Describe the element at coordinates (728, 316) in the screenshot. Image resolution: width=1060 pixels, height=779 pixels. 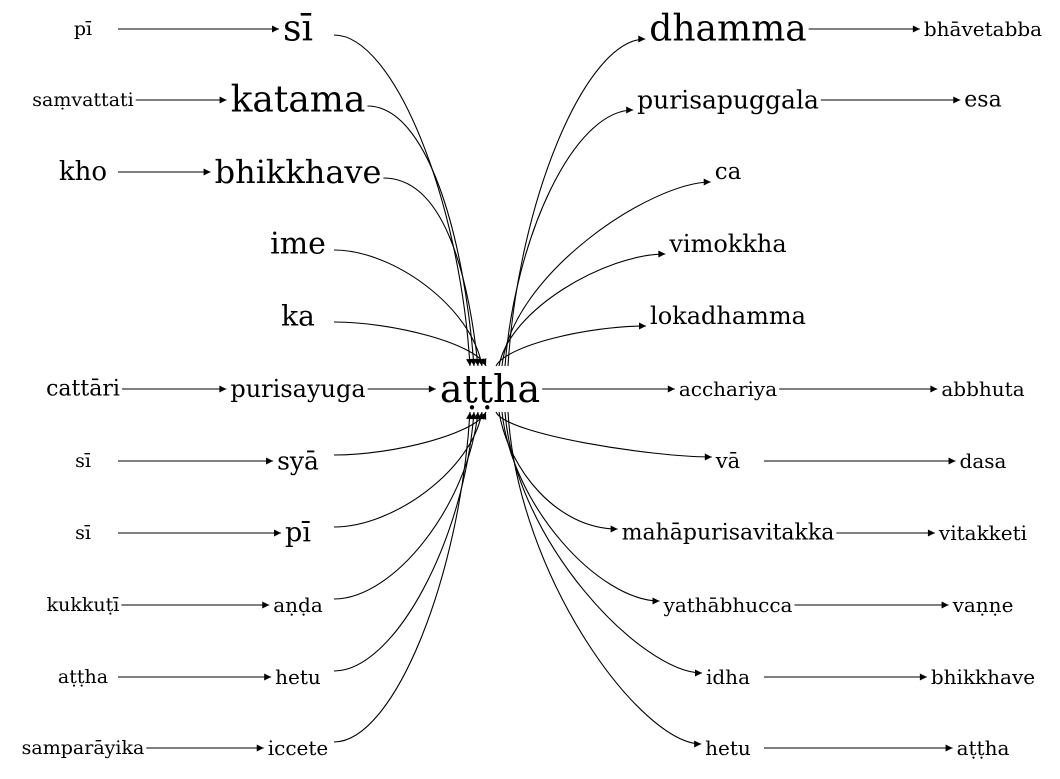
I see `right-node-label: lokadhamma` at that location.